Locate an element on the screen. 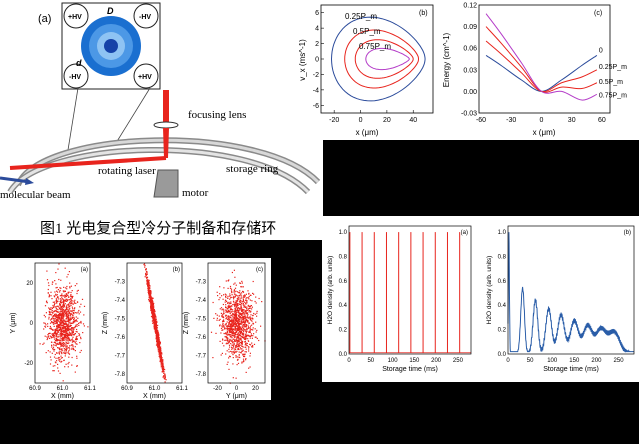  focusing-lens-label: focusing lens is located at coordinates (217, 115).